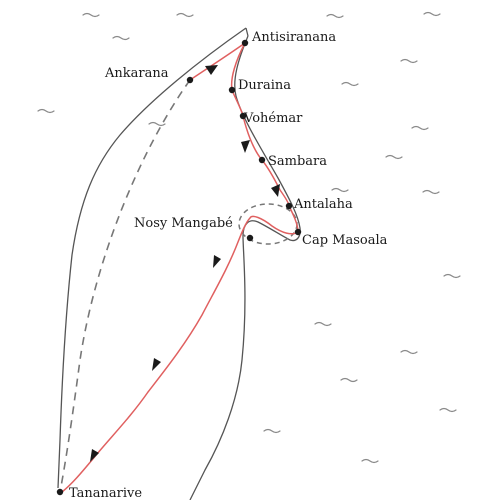 This screenshot has height=500, width=500. What do you see at coordinates (323, 204) in the screenshot?
I see `label-antalaha: Antalaha` at bounding box center [323, 204].